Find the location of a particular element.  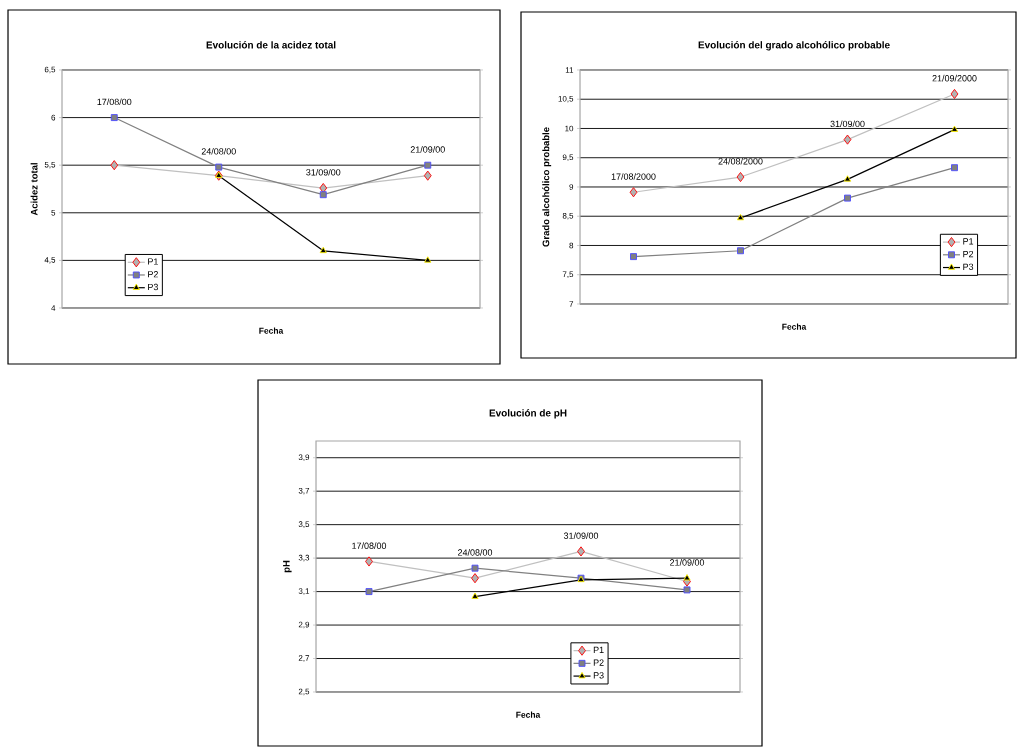

annotation: 24/08/2000 is located at coordinates (740, 161).